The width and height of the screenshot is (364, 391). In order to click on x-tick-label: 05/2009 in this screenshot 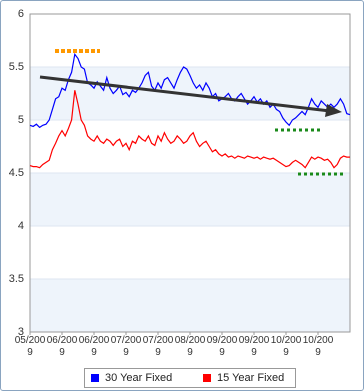, I will do `click(30, 346)`.